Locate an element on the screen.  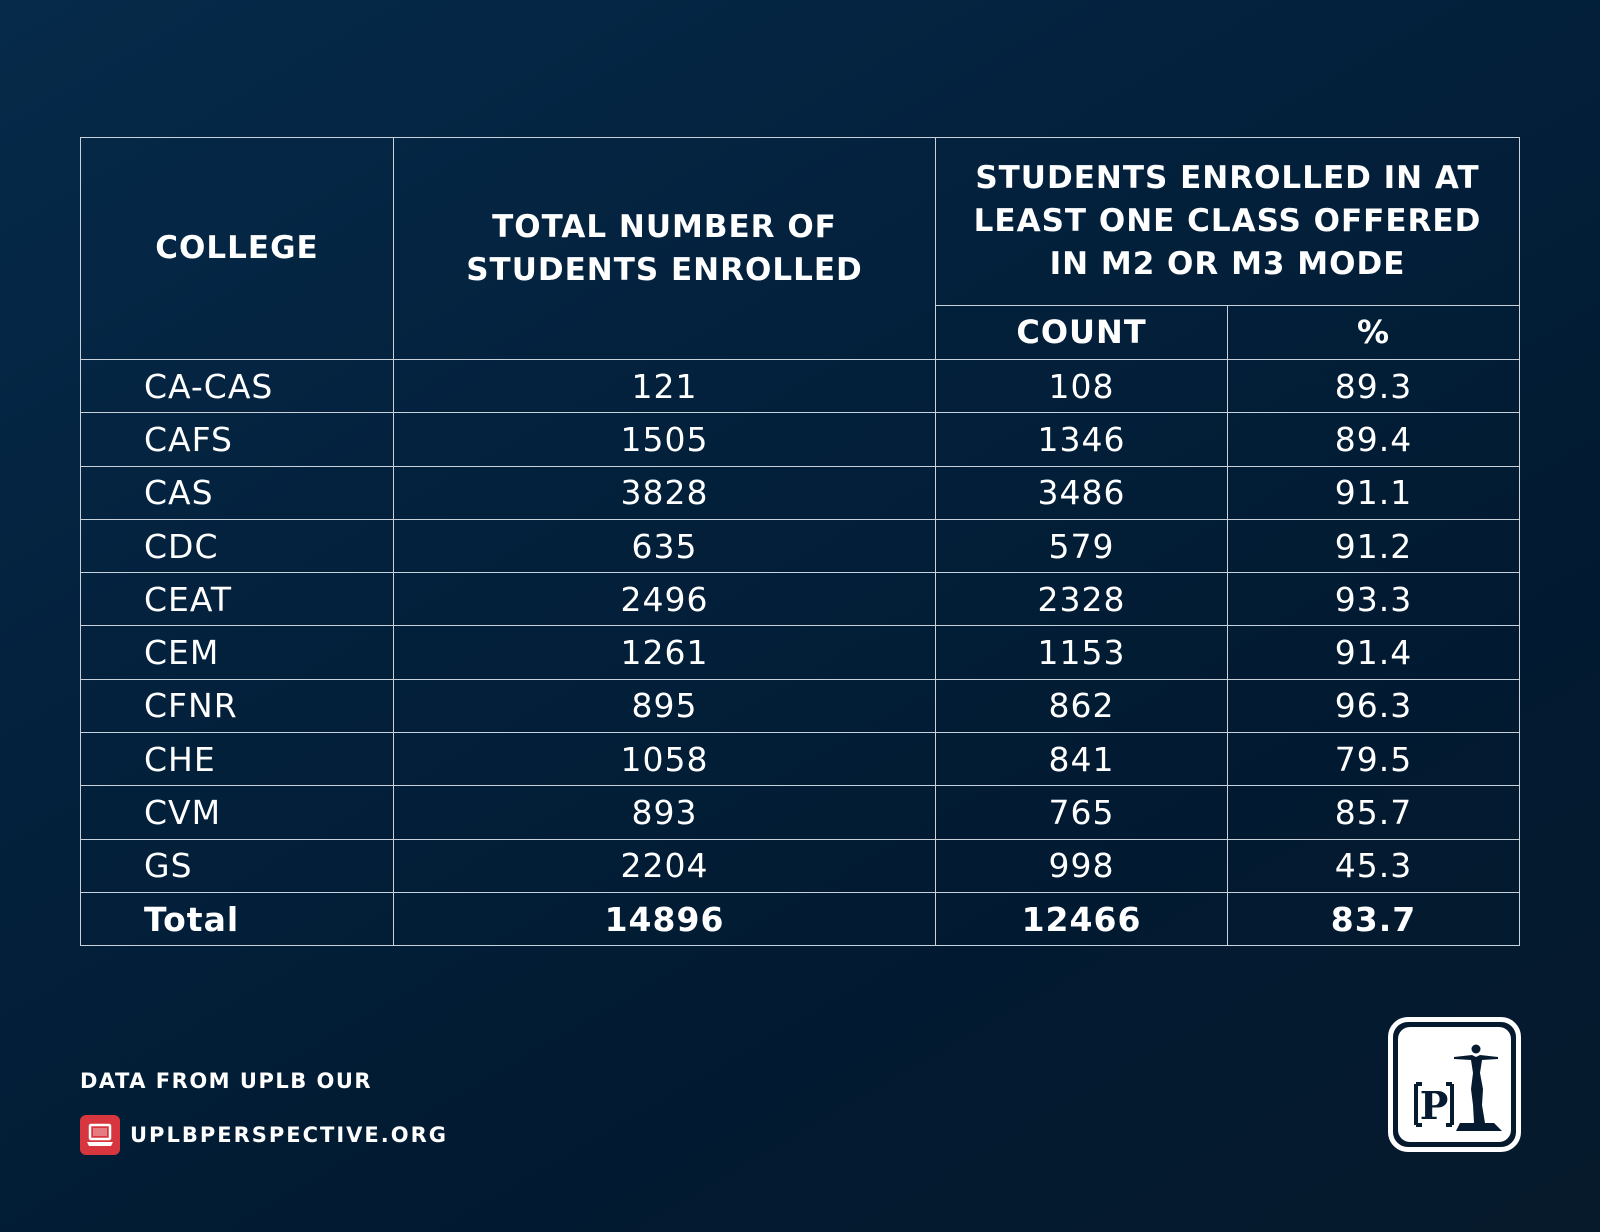
percent-cell: 96.3 is located at coordinates (1373, 706).